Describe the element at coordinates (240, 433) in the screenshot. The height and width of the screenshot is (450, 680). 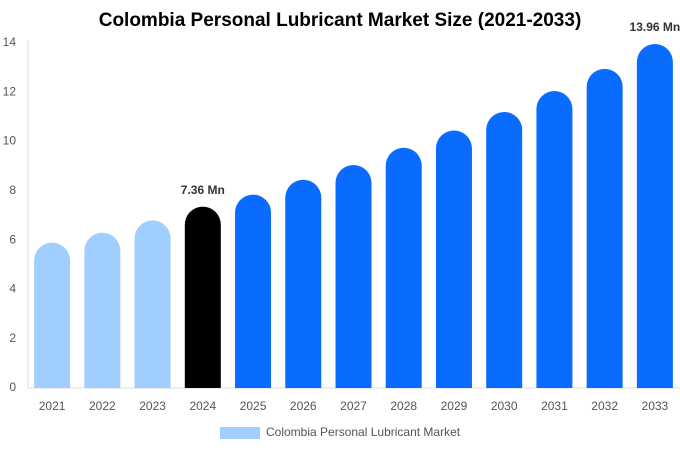
I see `legend-swatch` at that location.